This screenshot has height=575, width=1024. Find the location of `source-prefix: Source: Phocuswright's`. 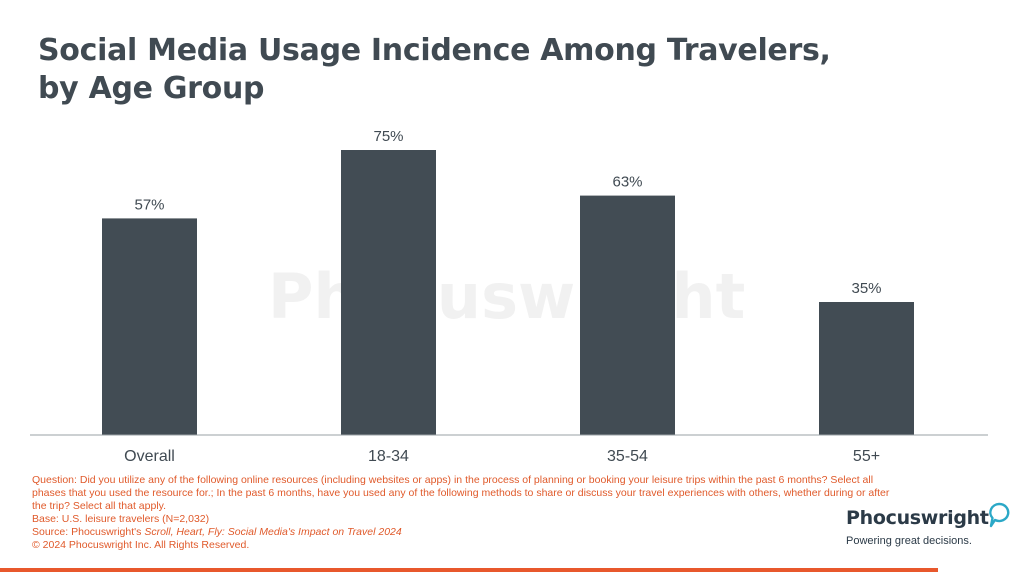

source-prefix: Source: Phocuswright's is located at coordinates (88, 532).